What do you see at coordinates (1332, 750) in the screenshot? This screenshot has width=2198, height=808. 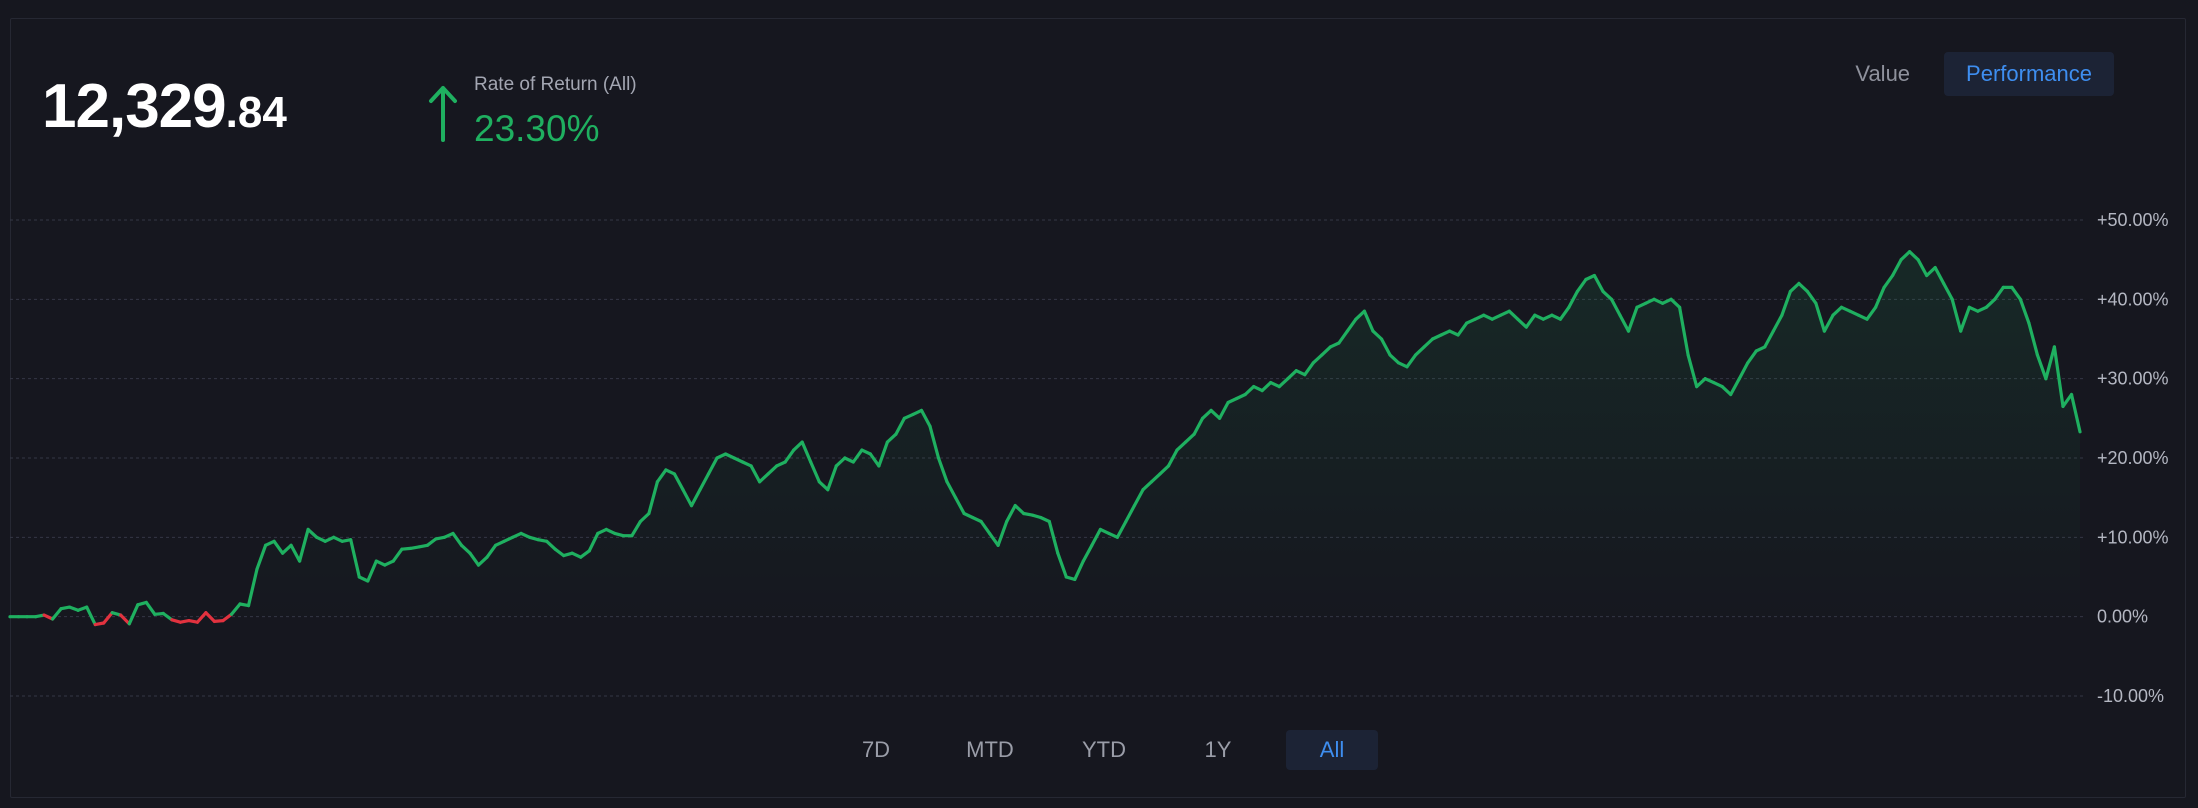 I see `range-all-button: All` at bounding box center [1332, 750].